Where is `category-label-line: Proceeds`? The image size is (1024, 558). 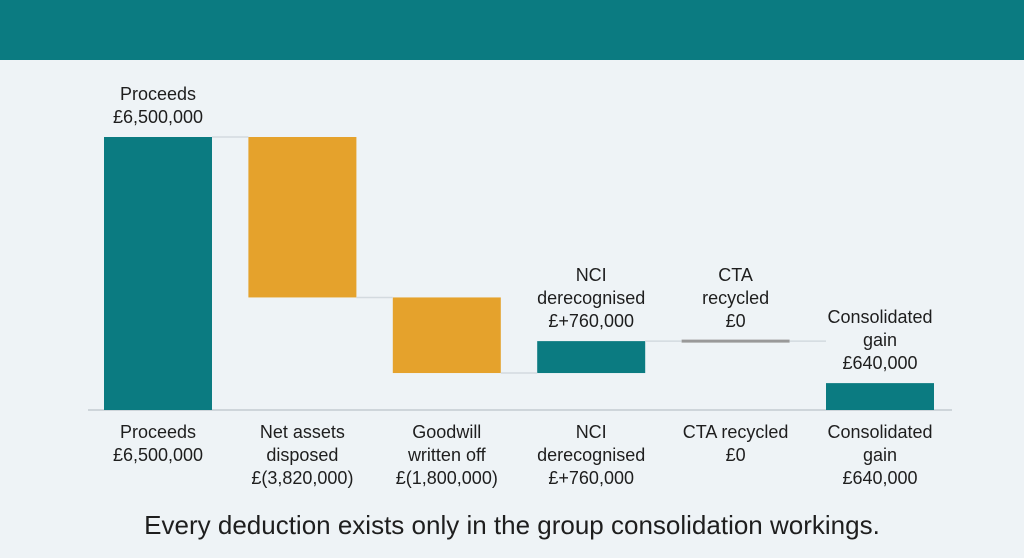 category-label-line: Proceeds is located at coordinates (158, 432).